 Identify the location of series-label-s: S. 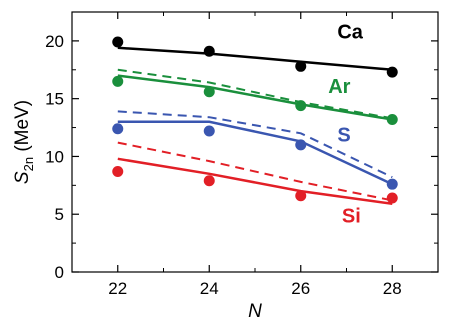
(343, 135).